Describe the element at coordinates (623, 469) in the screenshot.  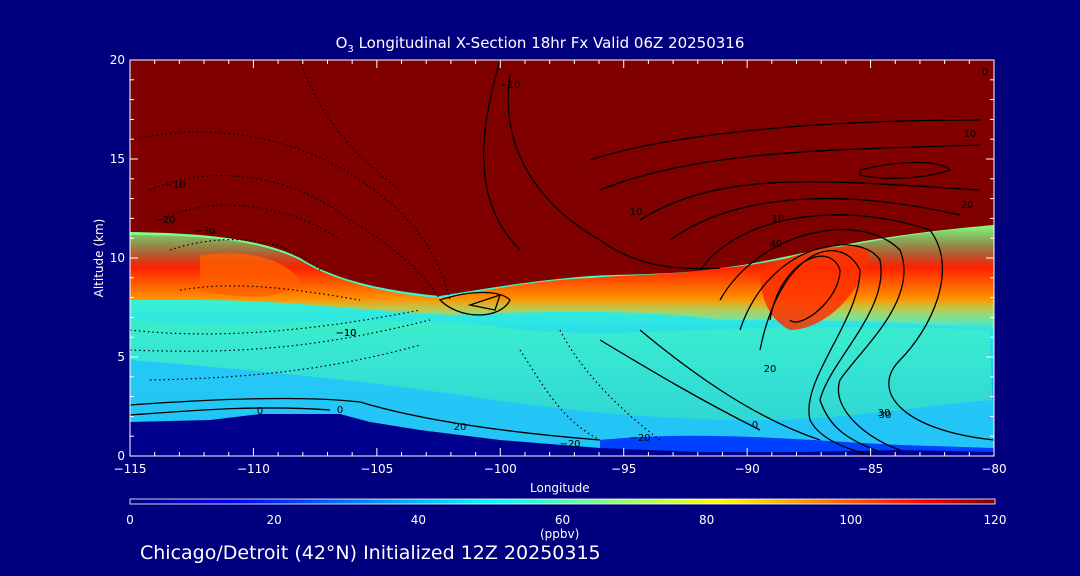
I see `x-tick-label: −95` at that location.